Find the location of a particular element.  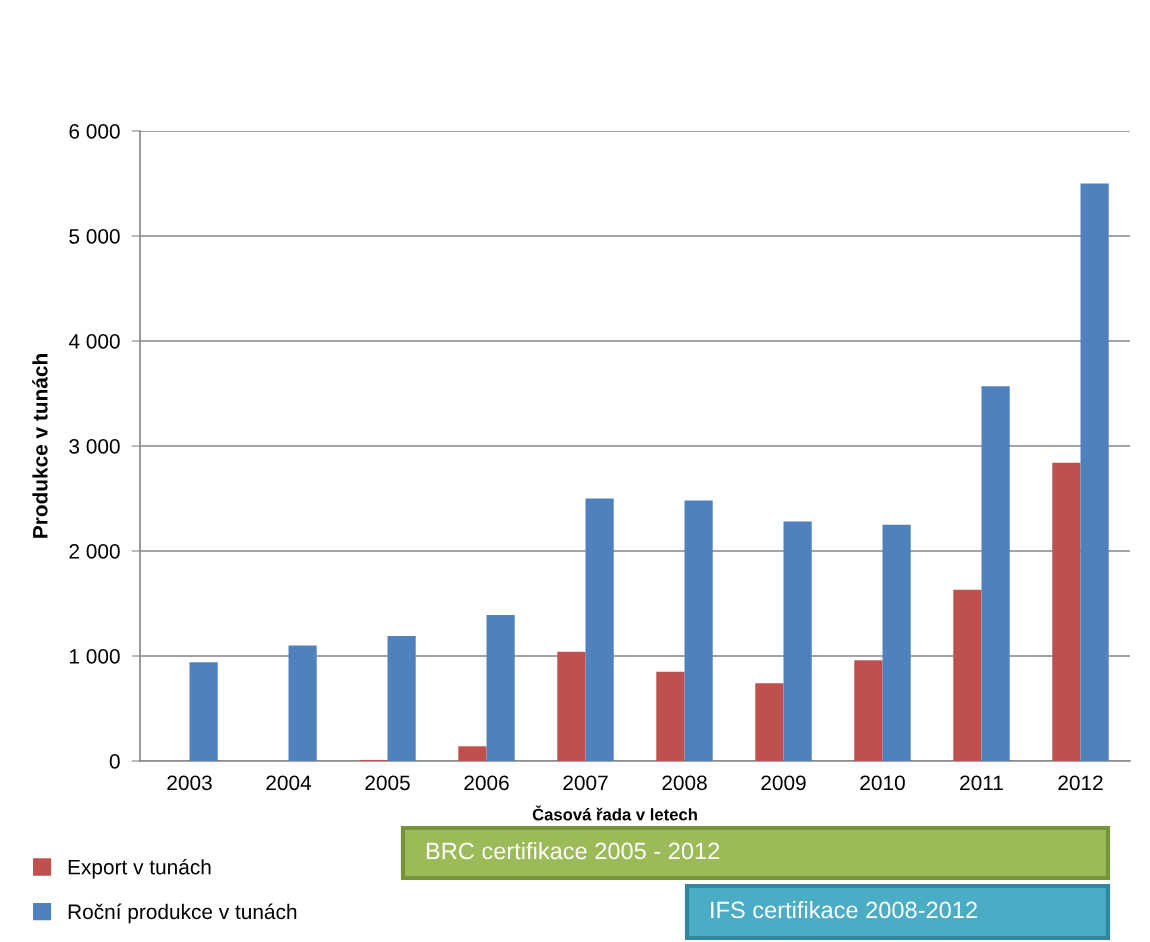

legend-label: Export v tunách is located at coordinates (139, 868).